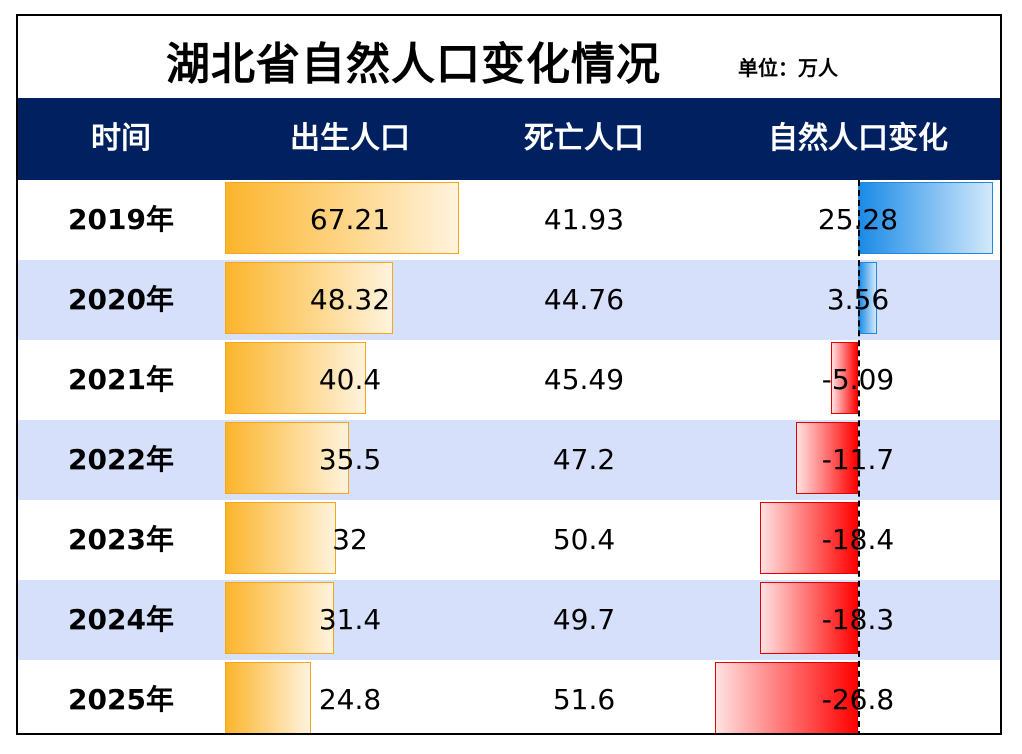 Image resolution: width=1022 pixels, height=754 pixels. Describe the element at coordinates (584, 299) in the screenshot. I see `death-value: 44.76` at that location.